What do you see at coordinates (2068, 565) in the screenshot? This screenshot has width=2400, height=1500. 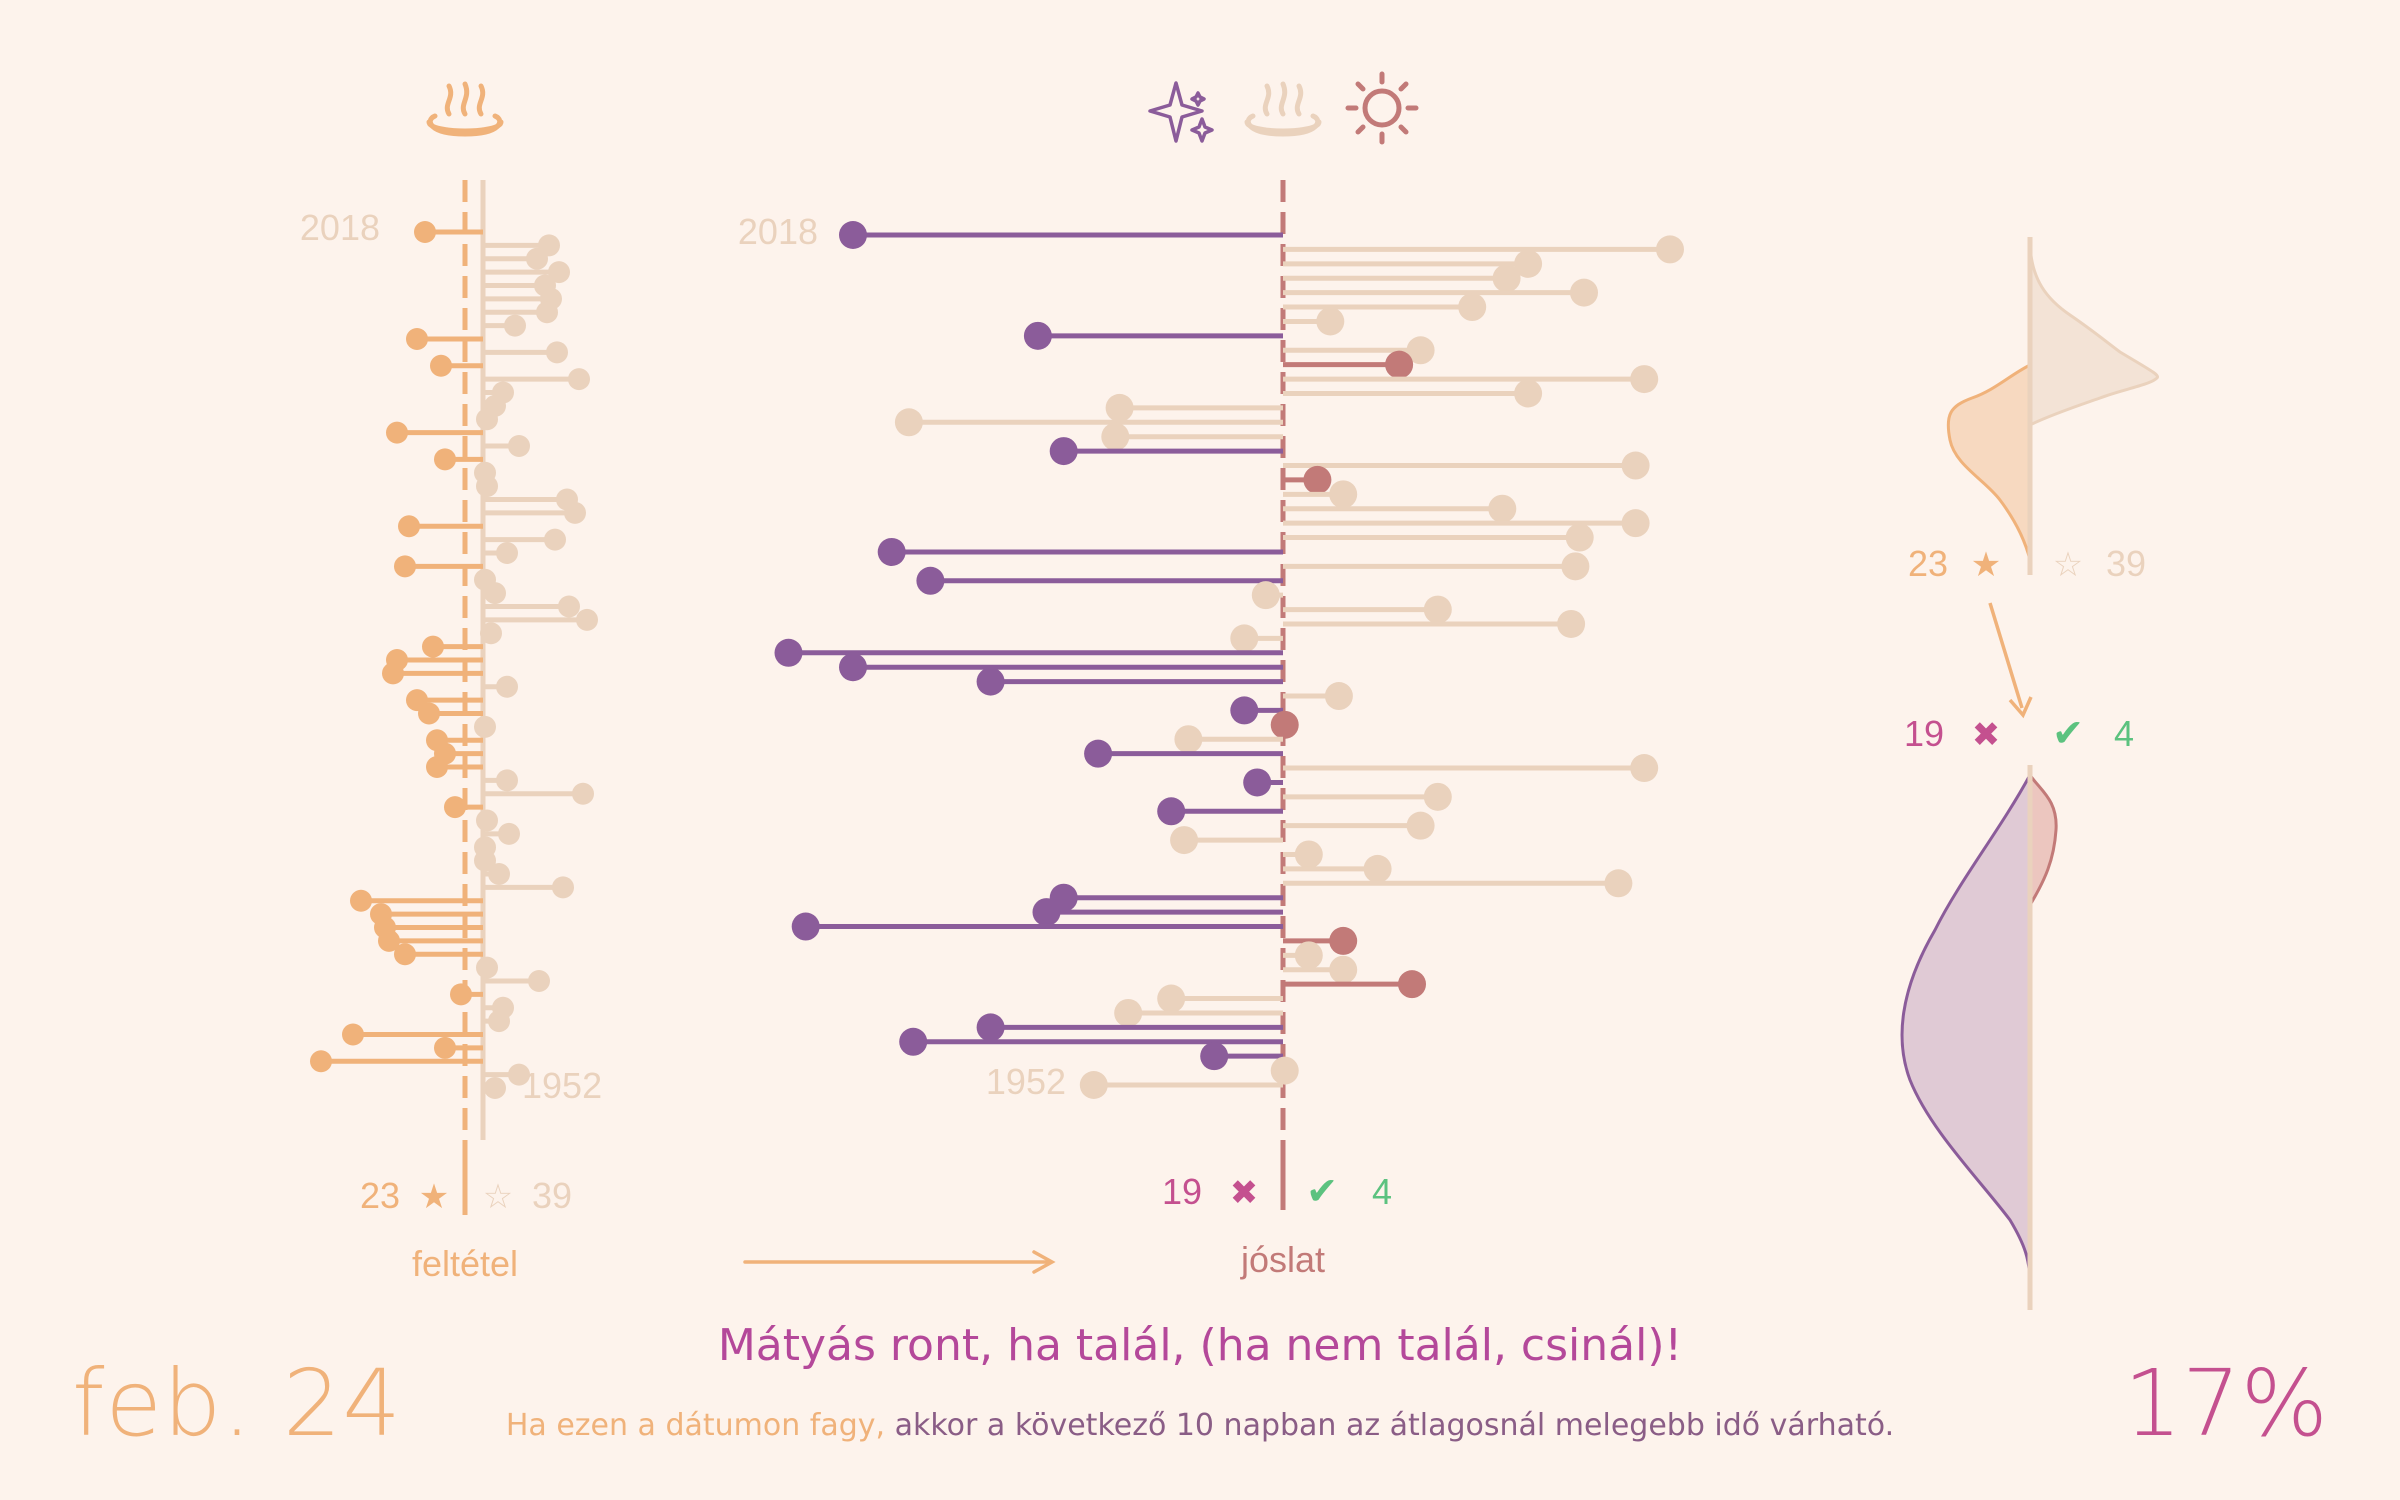 I see `dist-star-empty-icon: ☆` at bounding box center [2068, 565].